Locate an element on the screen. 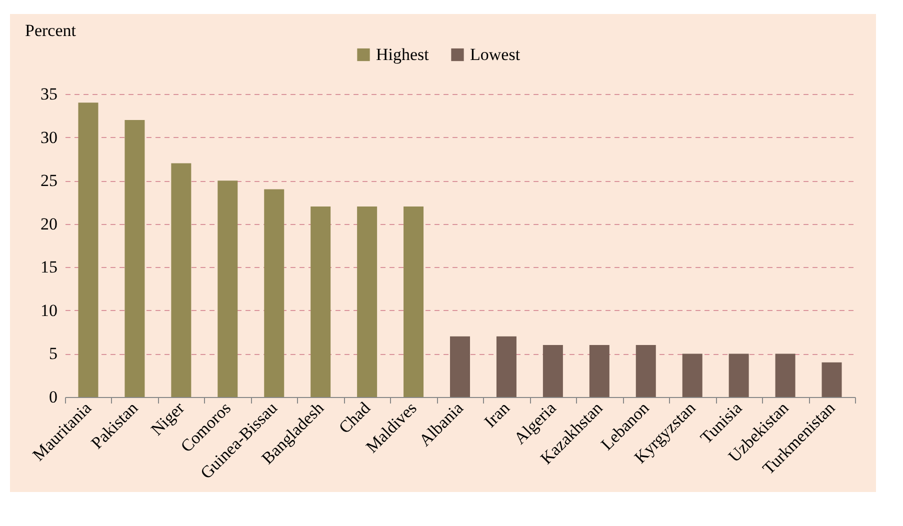  y-tick-label: 25 is located at coordinates (49, 180).